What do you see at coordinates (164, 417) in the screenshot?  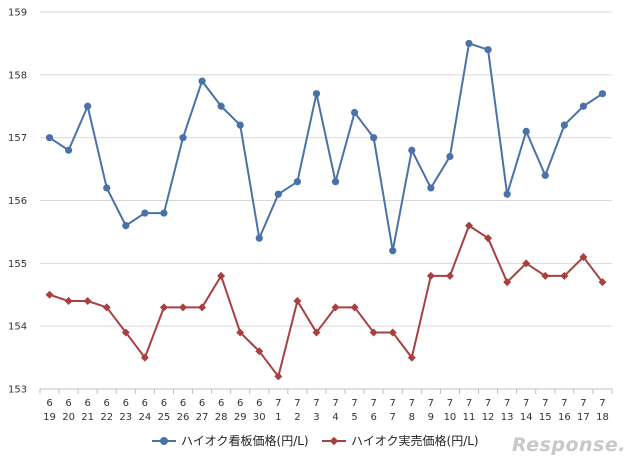 I see `x-tick-label-day: 25` at bounding box center [164, 417].